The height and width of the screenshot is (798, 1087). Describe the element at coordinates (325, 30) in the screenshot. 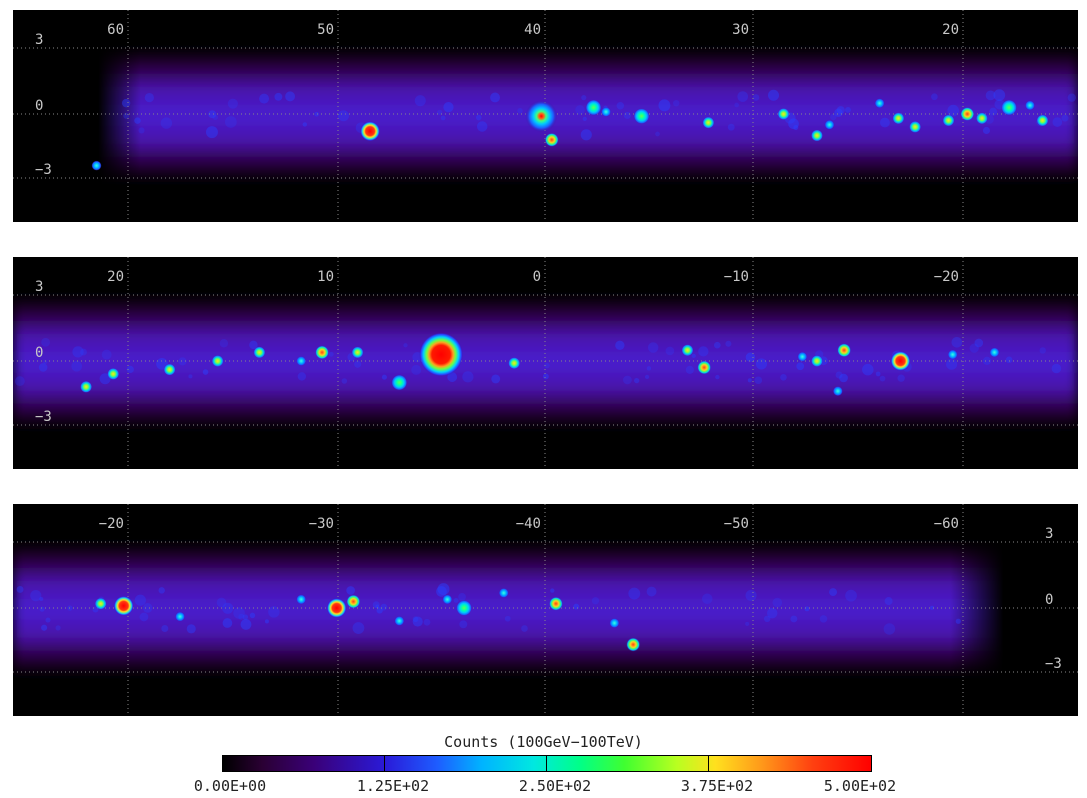

I see `longitude-tick-label: 50` at that location.